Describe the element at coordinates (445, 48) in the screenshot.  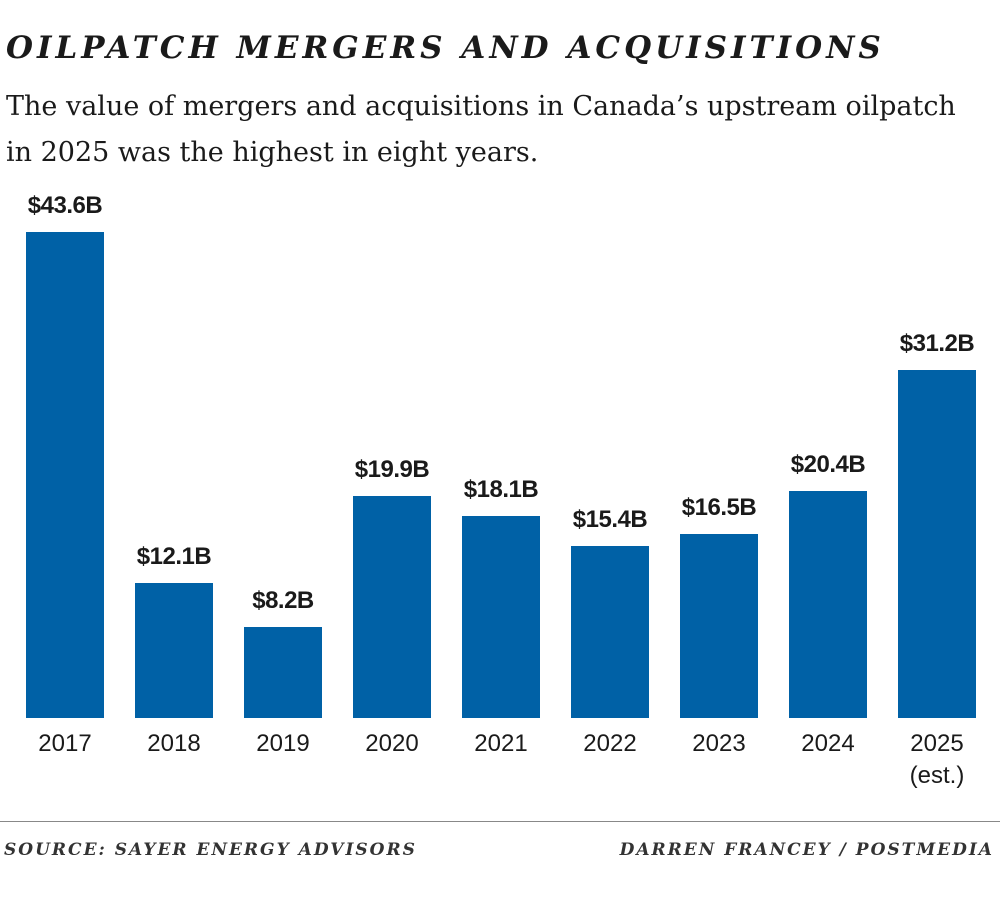
I see `chart-title: OILPATCH MERGERS AND ACQUISITIONS` at that location.